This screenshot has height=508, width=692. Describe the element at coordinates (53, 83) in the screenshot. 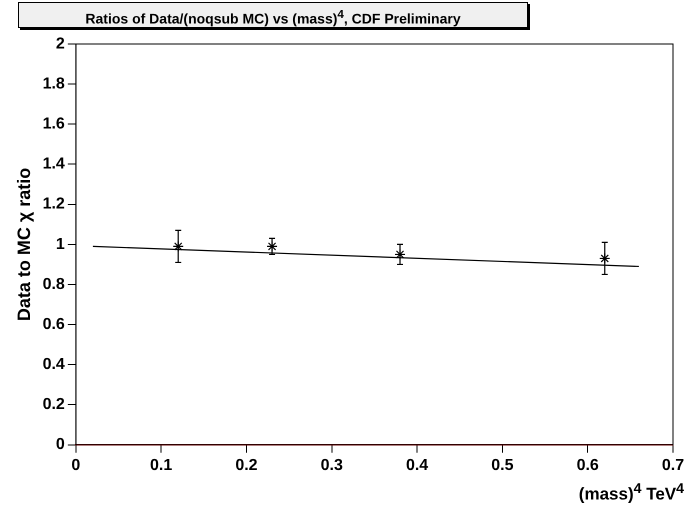

I see `y-tick-label: 1.8` at that location.